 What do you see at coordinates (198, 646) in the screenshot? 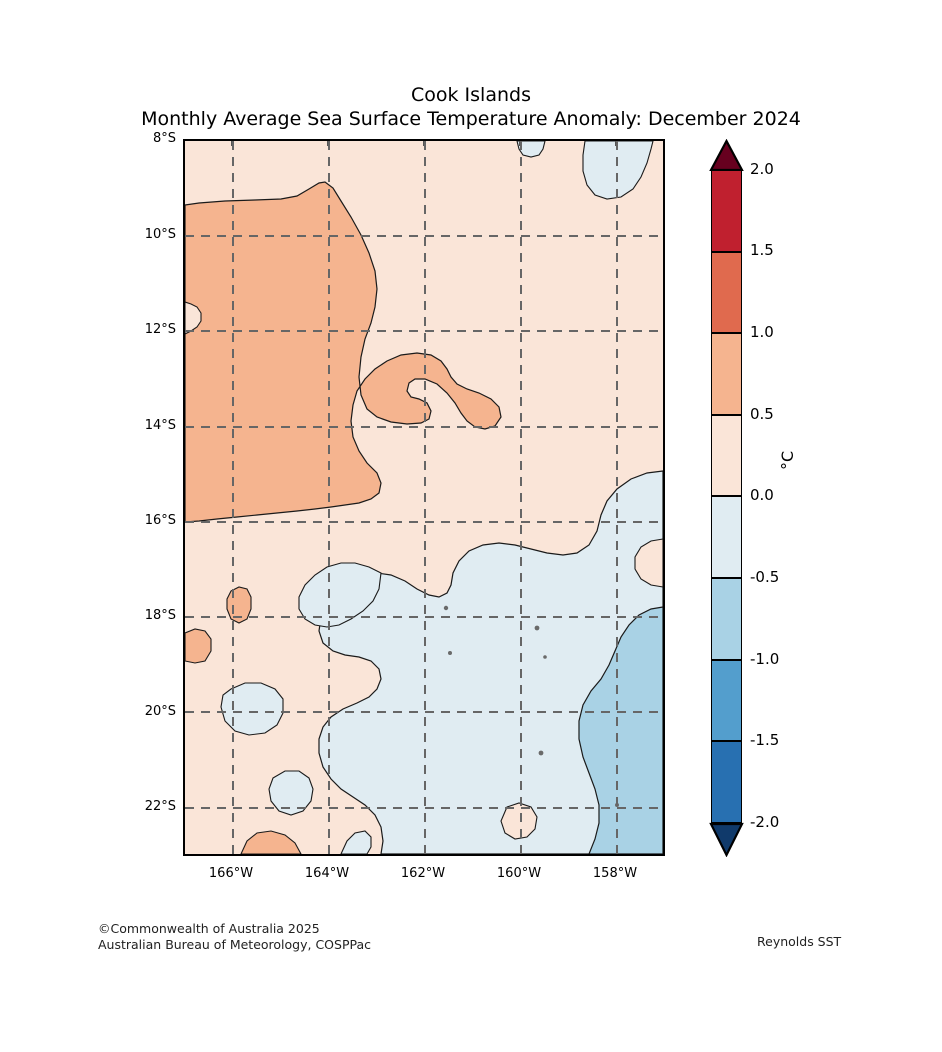
I see `warm-patch-b` at bounding box center [198, 646].